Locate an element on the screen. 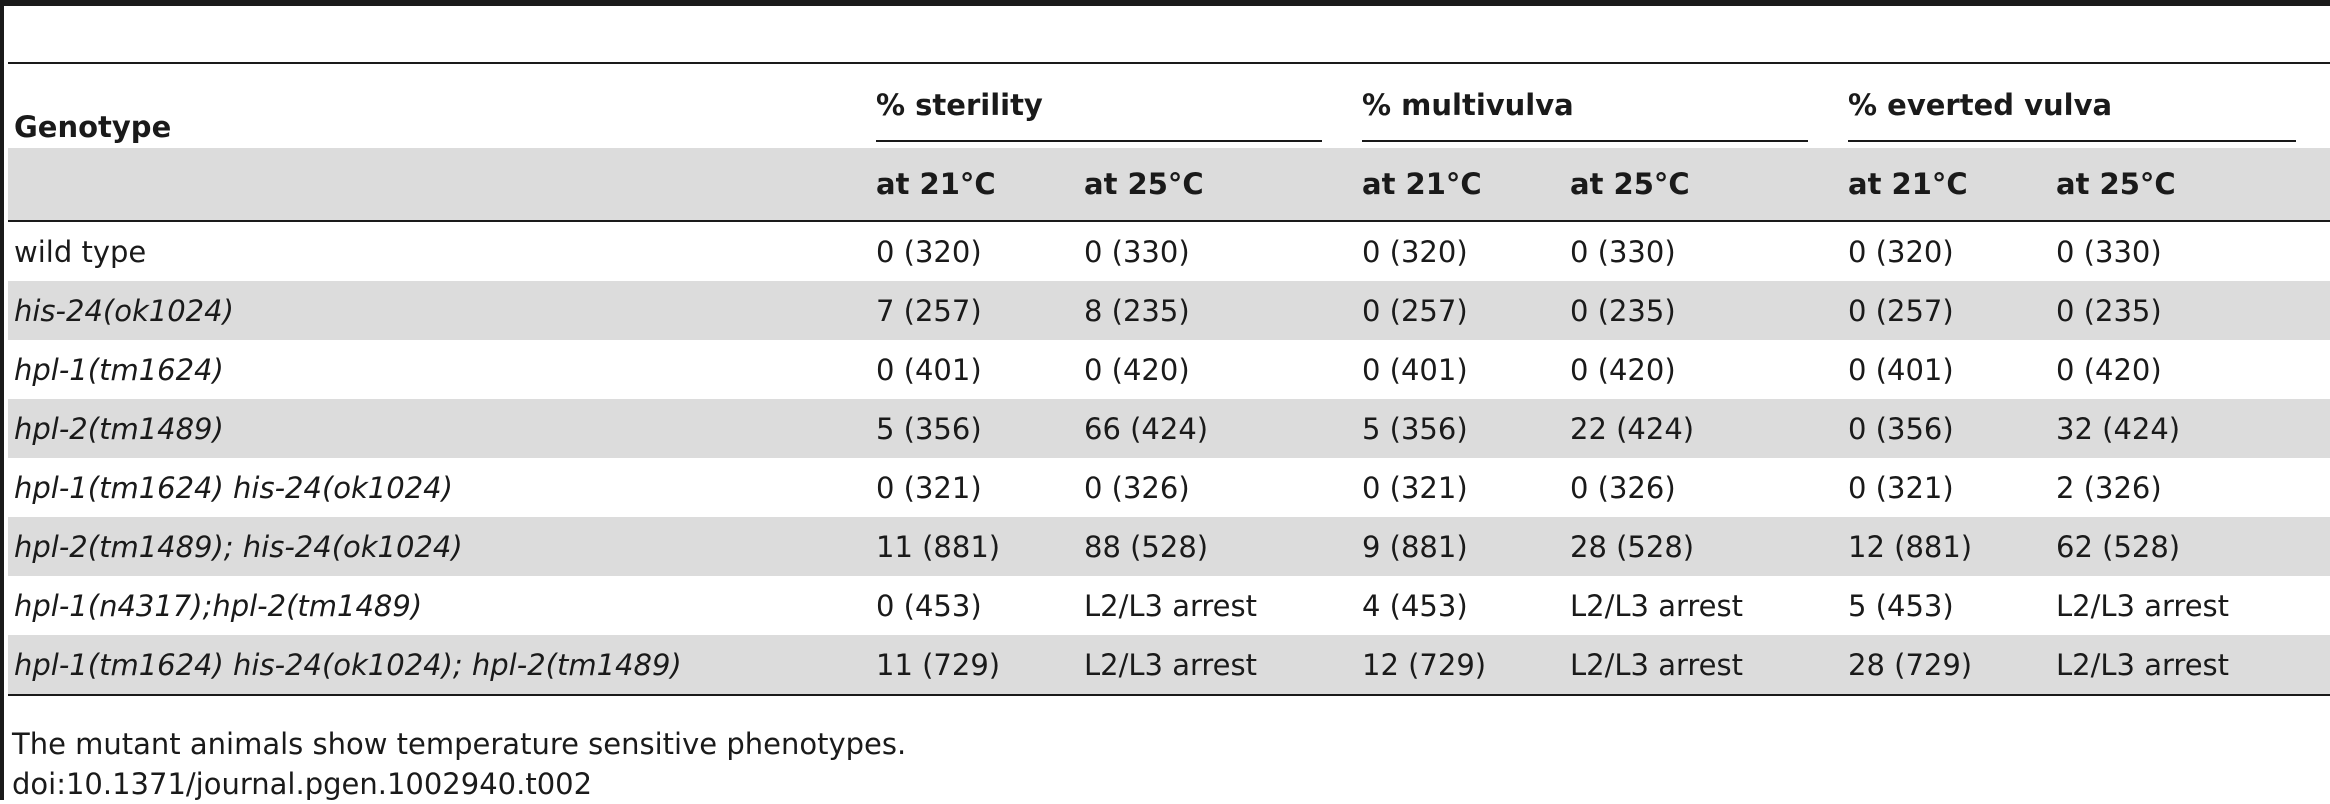  genotype-cell: hpl-1(tm1624) his-24(ok1024) is located at coordinates (233, 487).